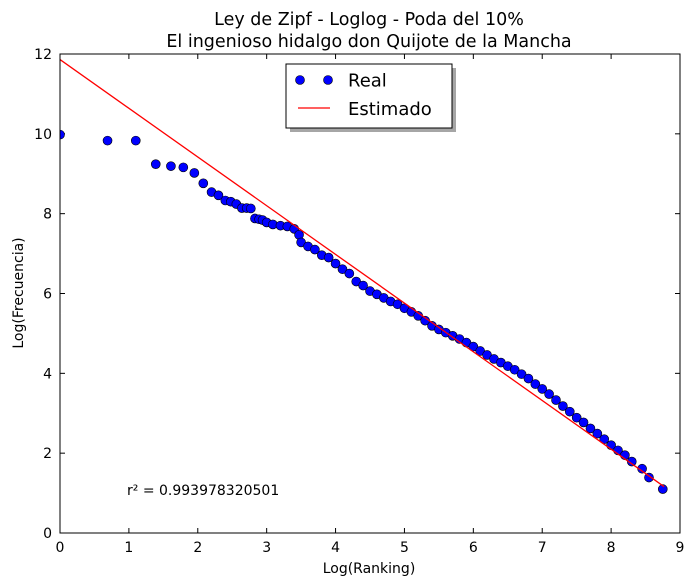 The height and width of the screenshot is (586, 694). I want to click on x-tick-label: 0, so click(60, 548).